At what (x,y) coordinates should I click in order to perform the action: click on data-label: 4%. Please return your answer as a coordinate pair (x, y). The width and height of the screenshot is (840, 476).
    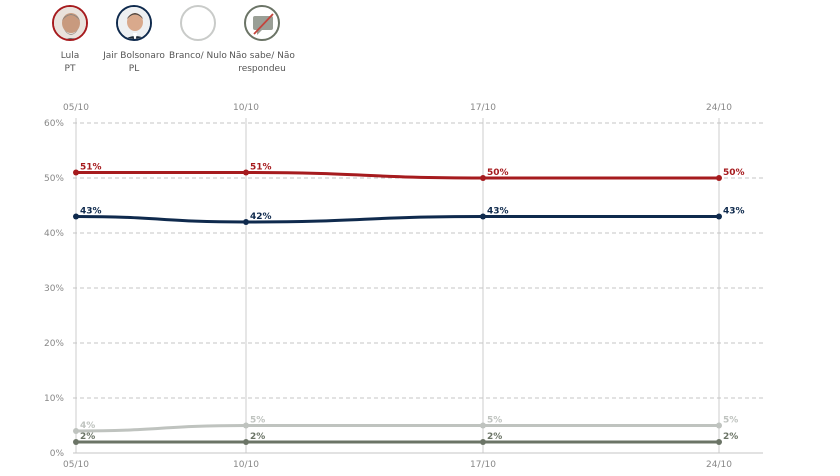
    Looking at the image, I should click on (87, 426).